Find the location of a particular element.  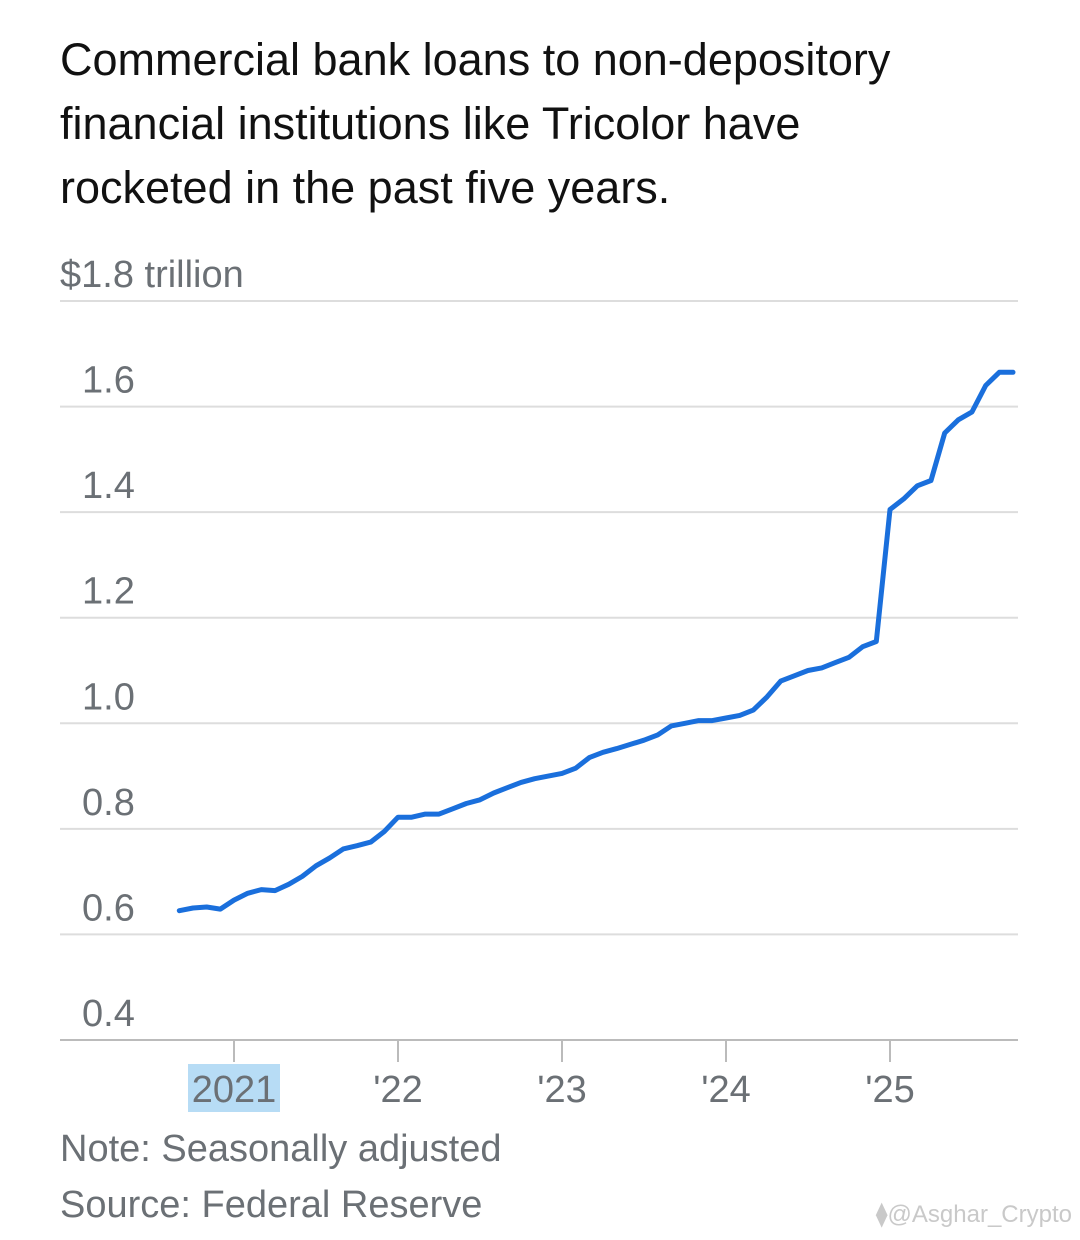

selection-highlight is located at coordinates (234, 1088).